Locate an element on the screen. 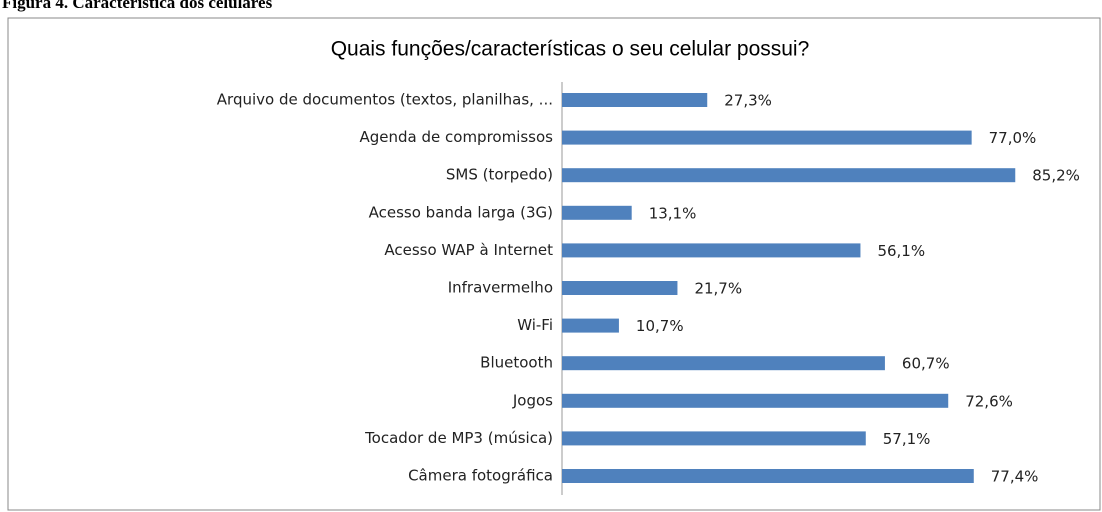 The height and width of the screenshot is (512, 1102). value-label: 72,6% is located at coordinates (989, 401).